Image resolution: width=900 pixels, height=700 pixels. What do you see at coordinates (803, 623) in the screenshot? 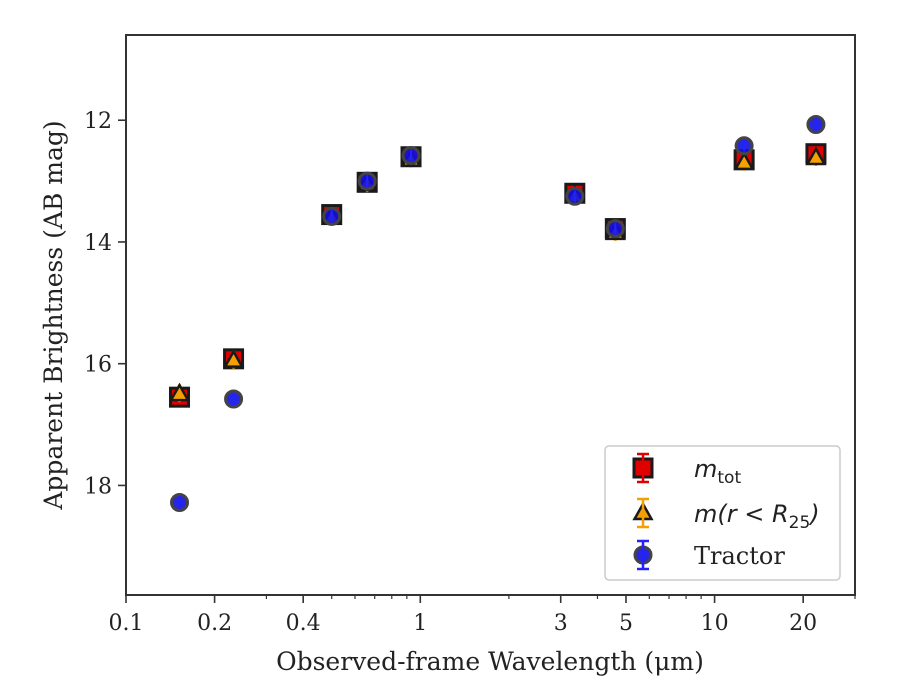
I see `x-tick-label: 20` at bounding box center [803, 623].